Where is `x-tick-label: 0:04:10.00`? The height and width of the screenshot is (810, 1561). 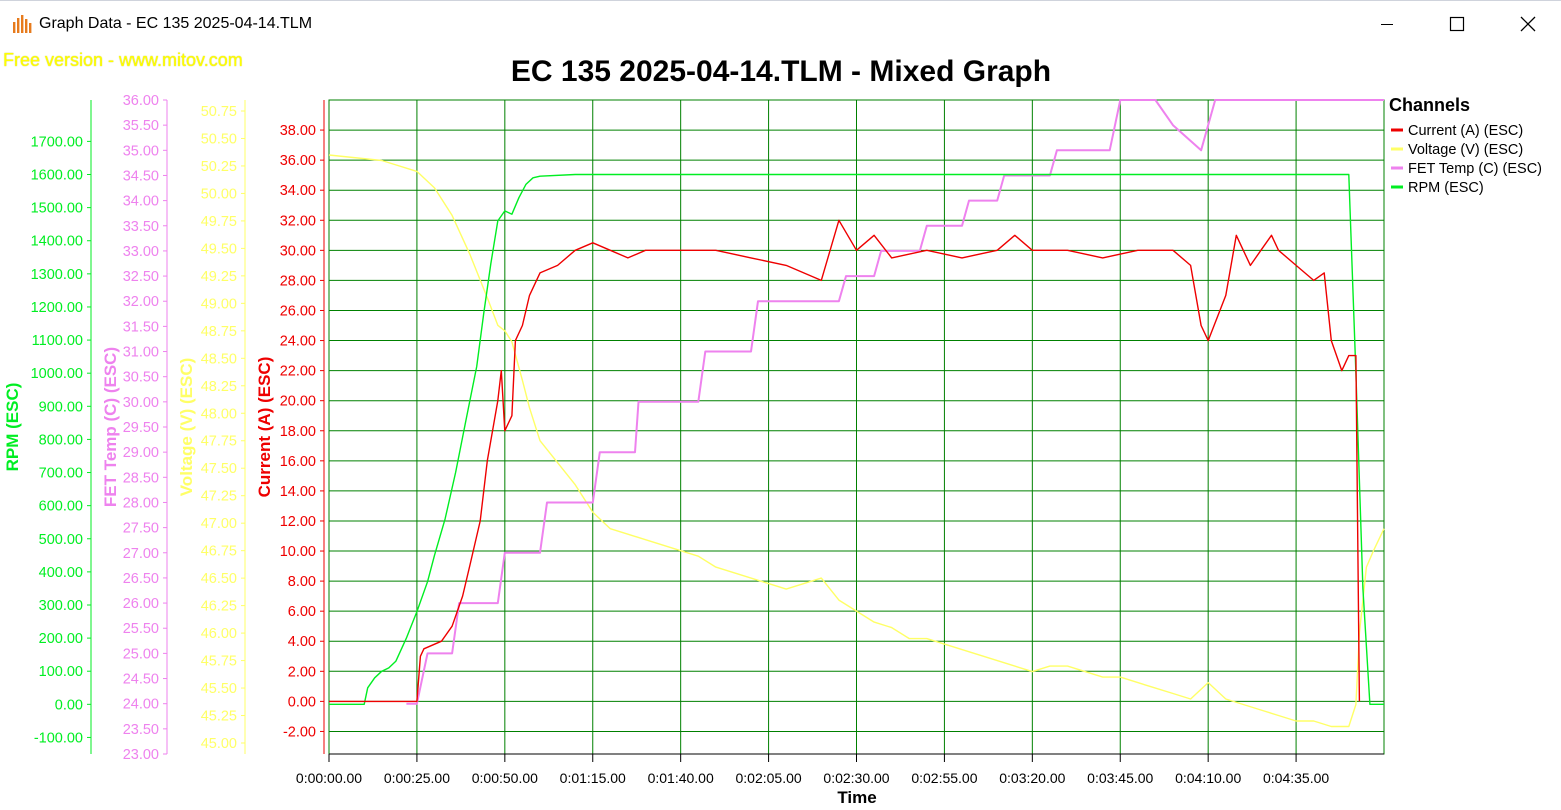 x-tick-label: 0:04:10.00 is located at coordinates (1208, 778).